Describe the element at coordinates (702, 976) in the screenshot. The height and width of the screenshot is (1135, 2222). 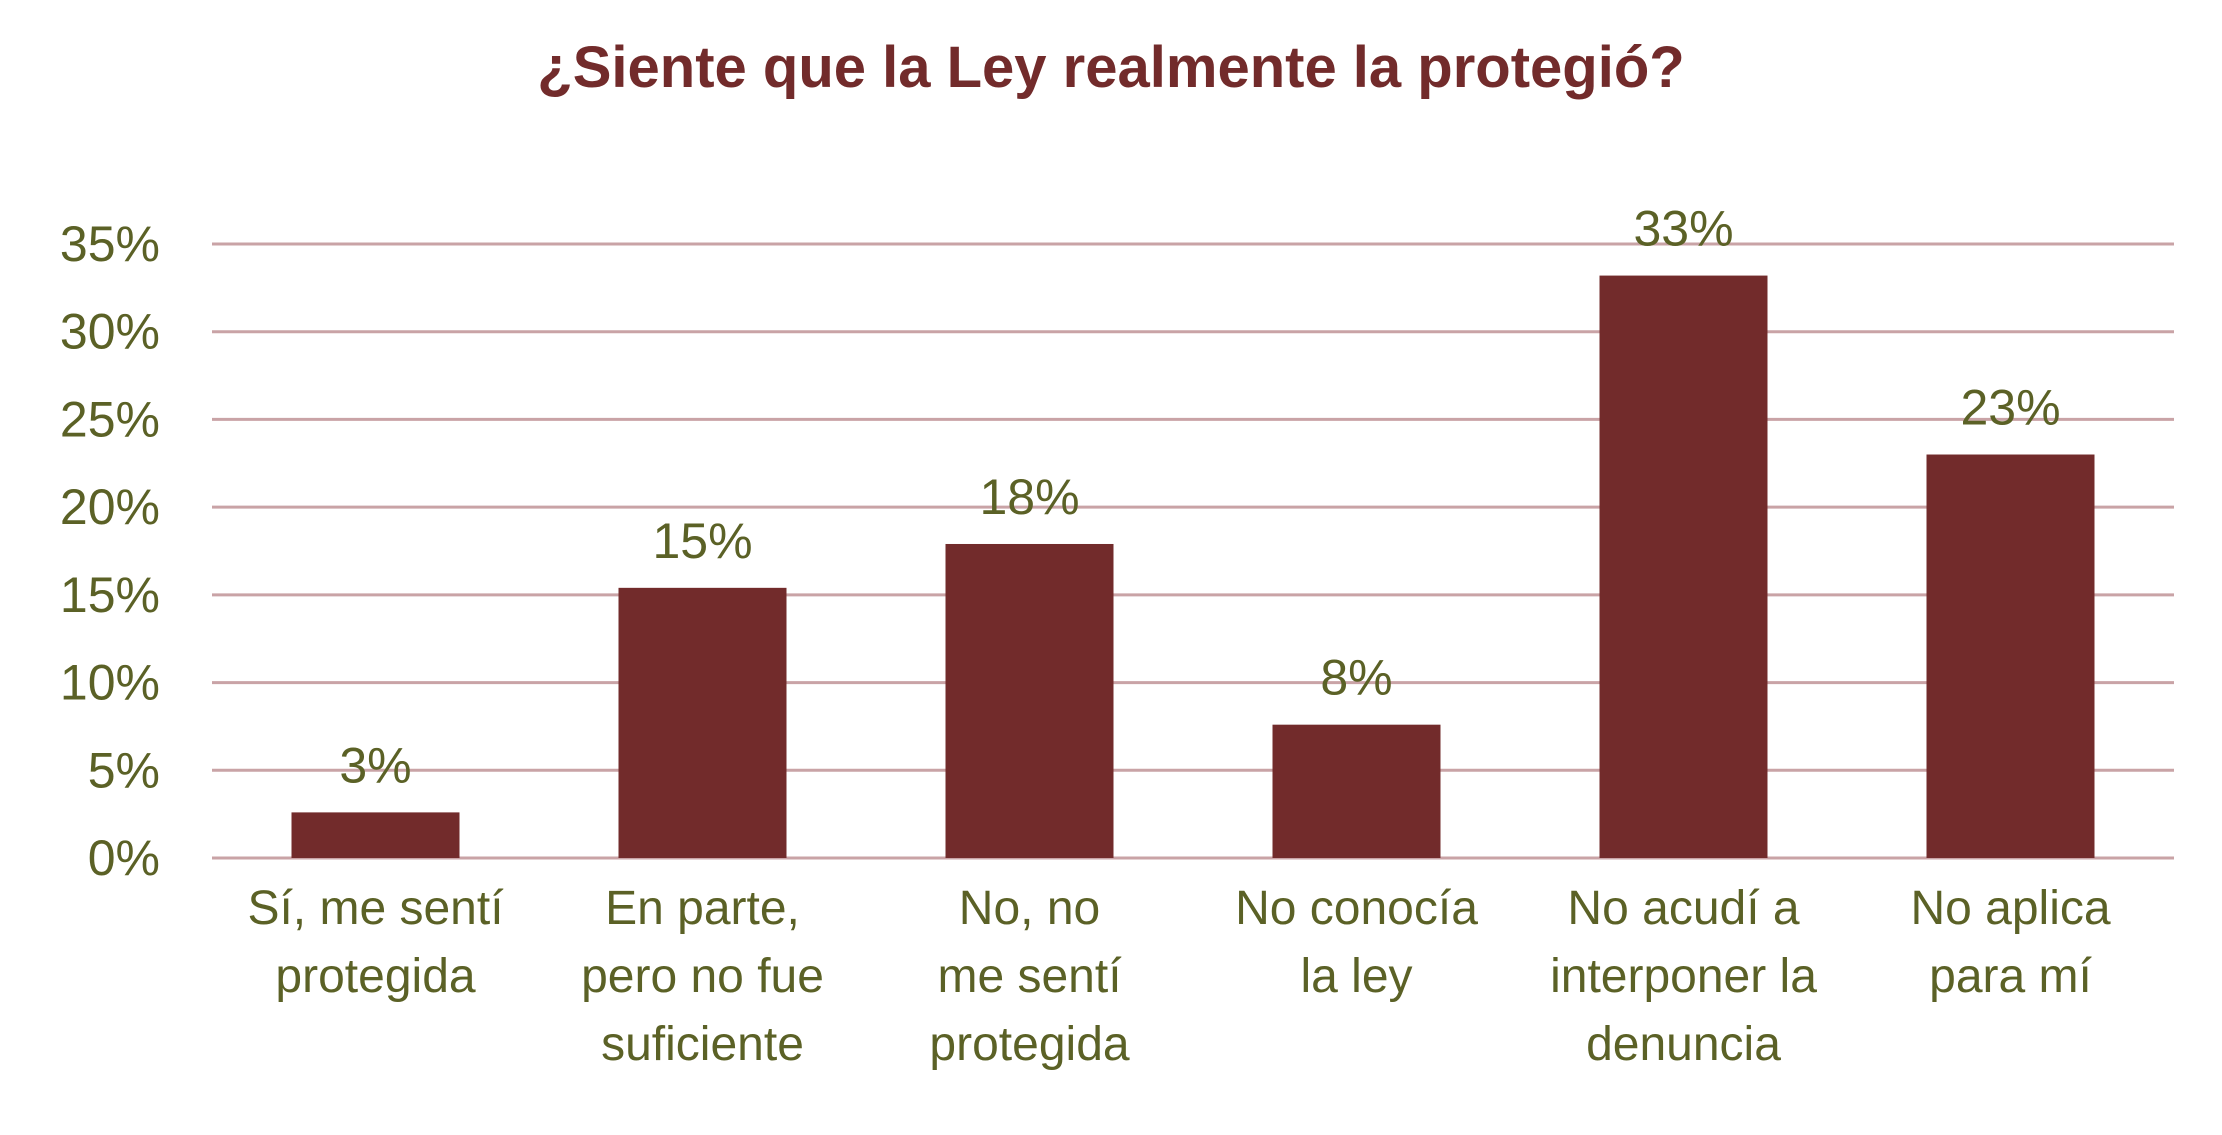
I see `x-category-label: En parte, pero no fue suficiente` at that location.